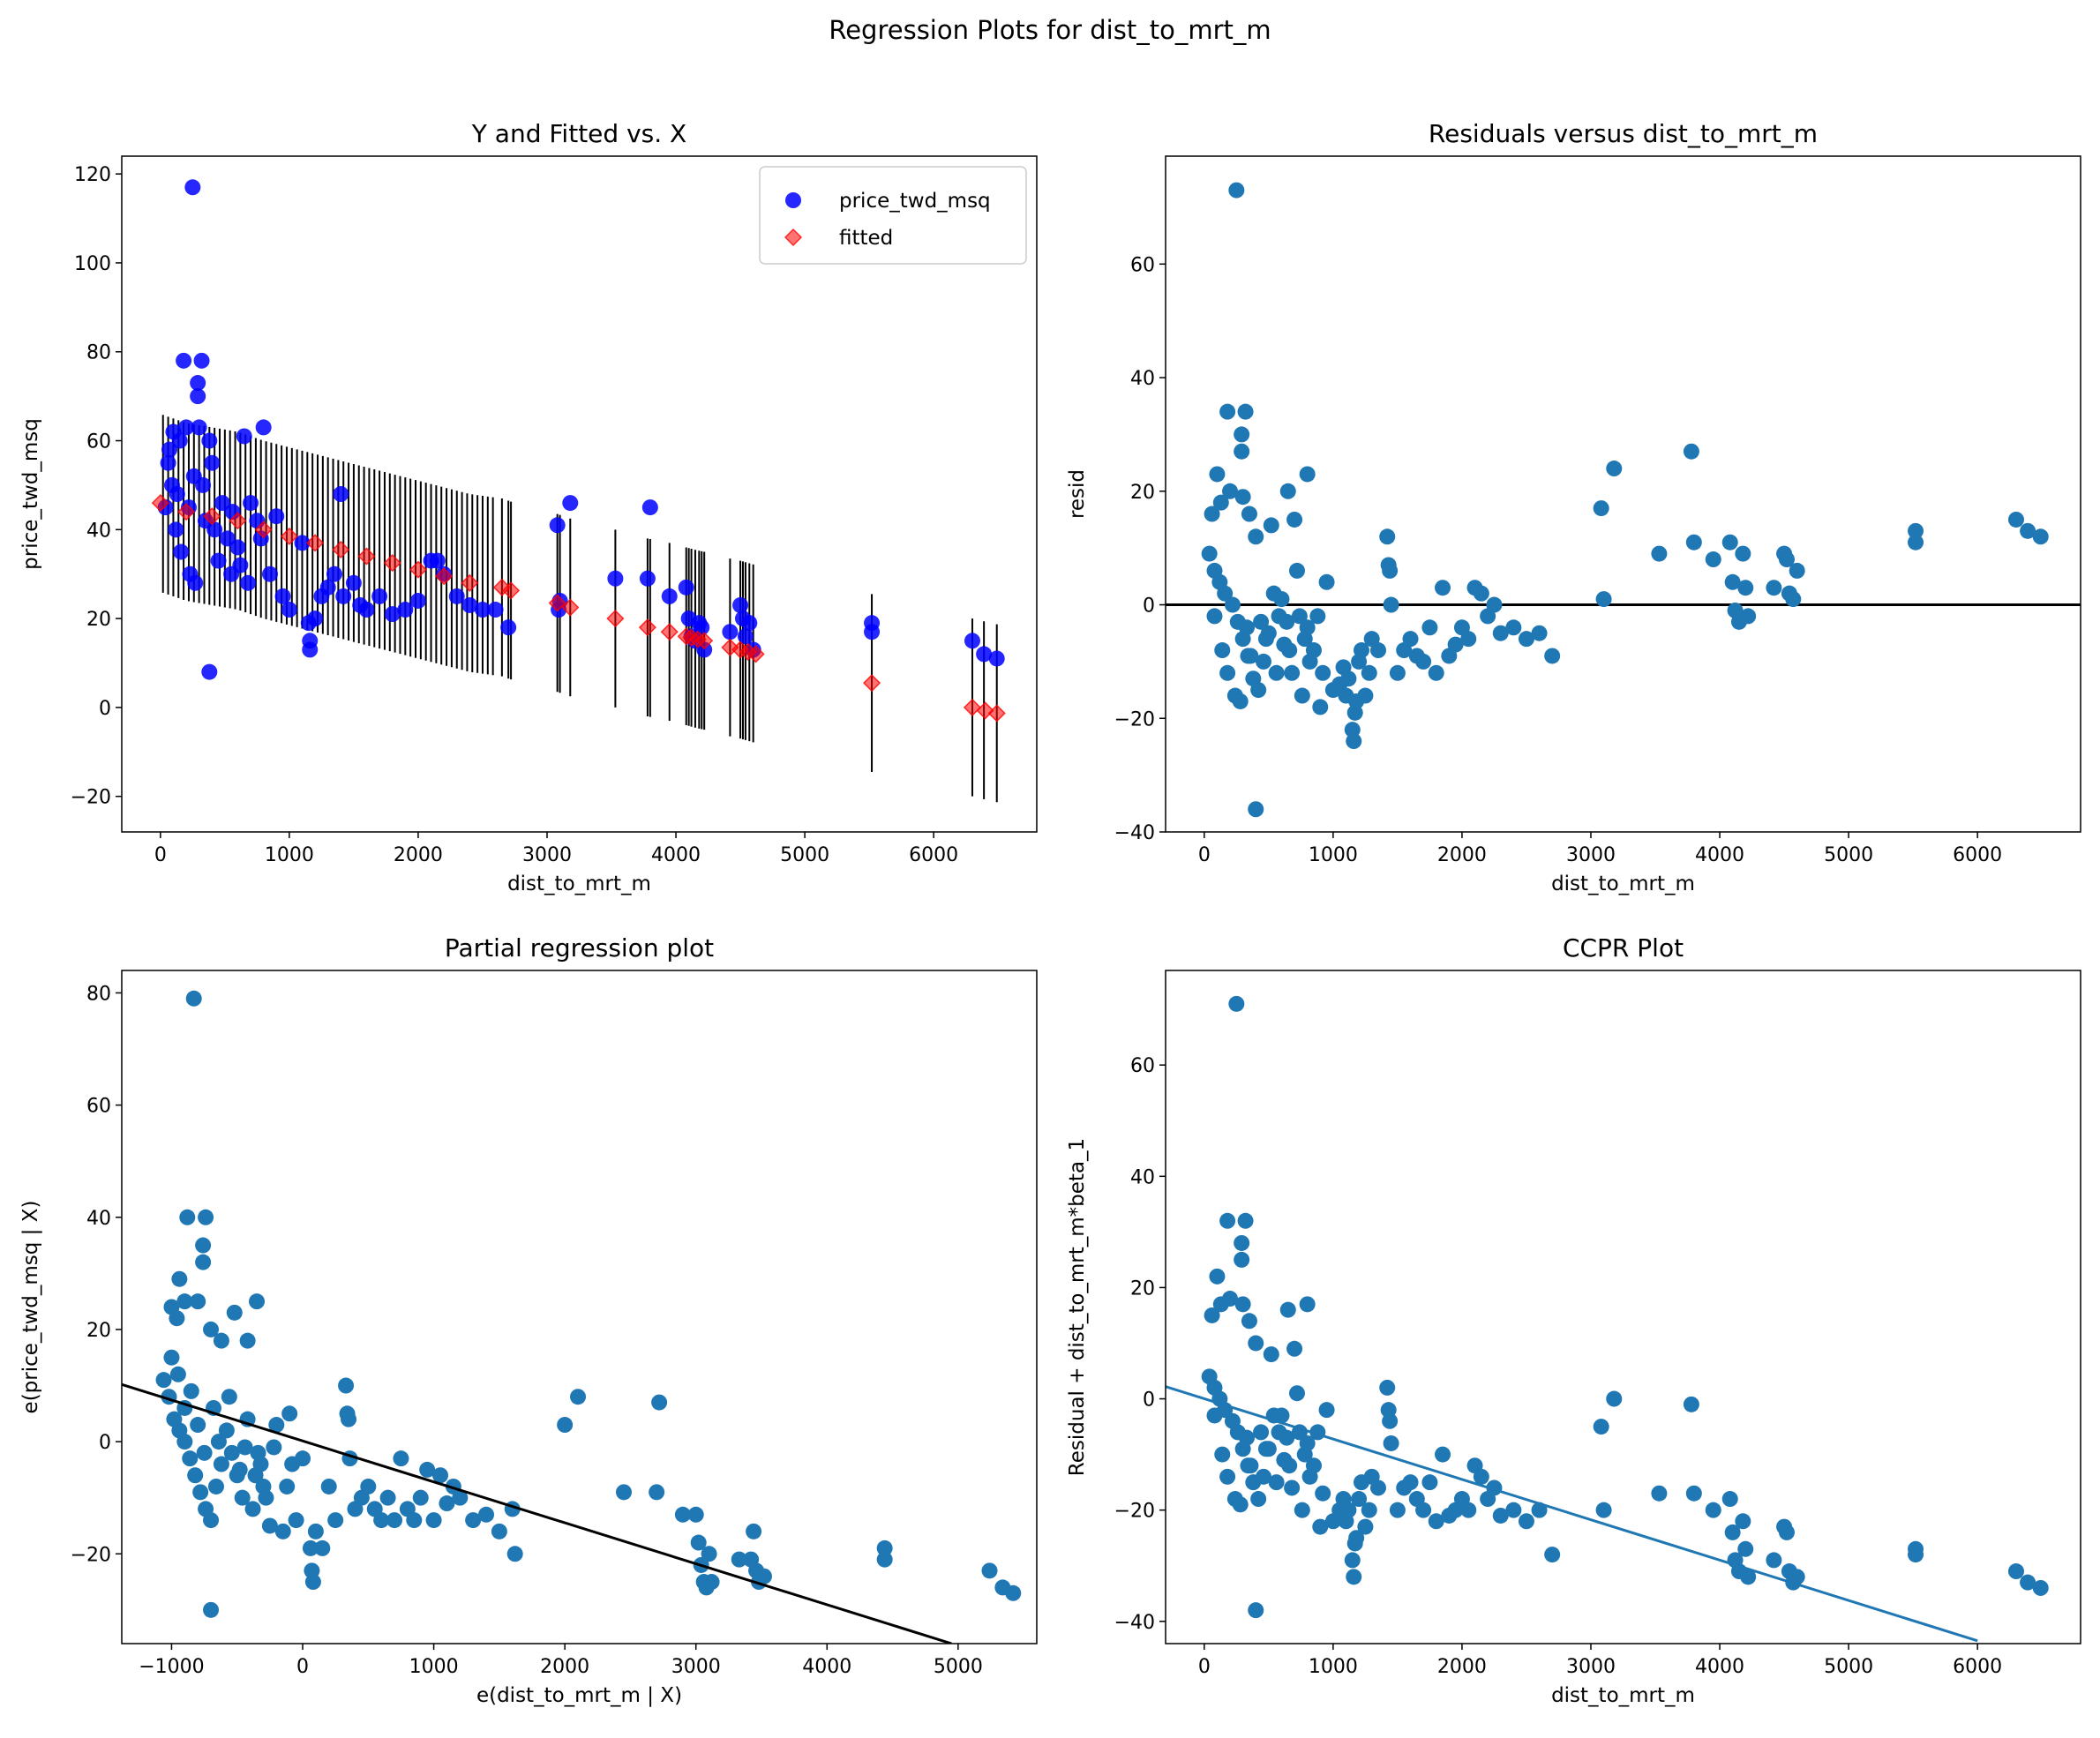  What do you see at coordinates (804, 855) in the screenshot?
I see `x-tick-label: 5000` at bounding box center [804, 855].